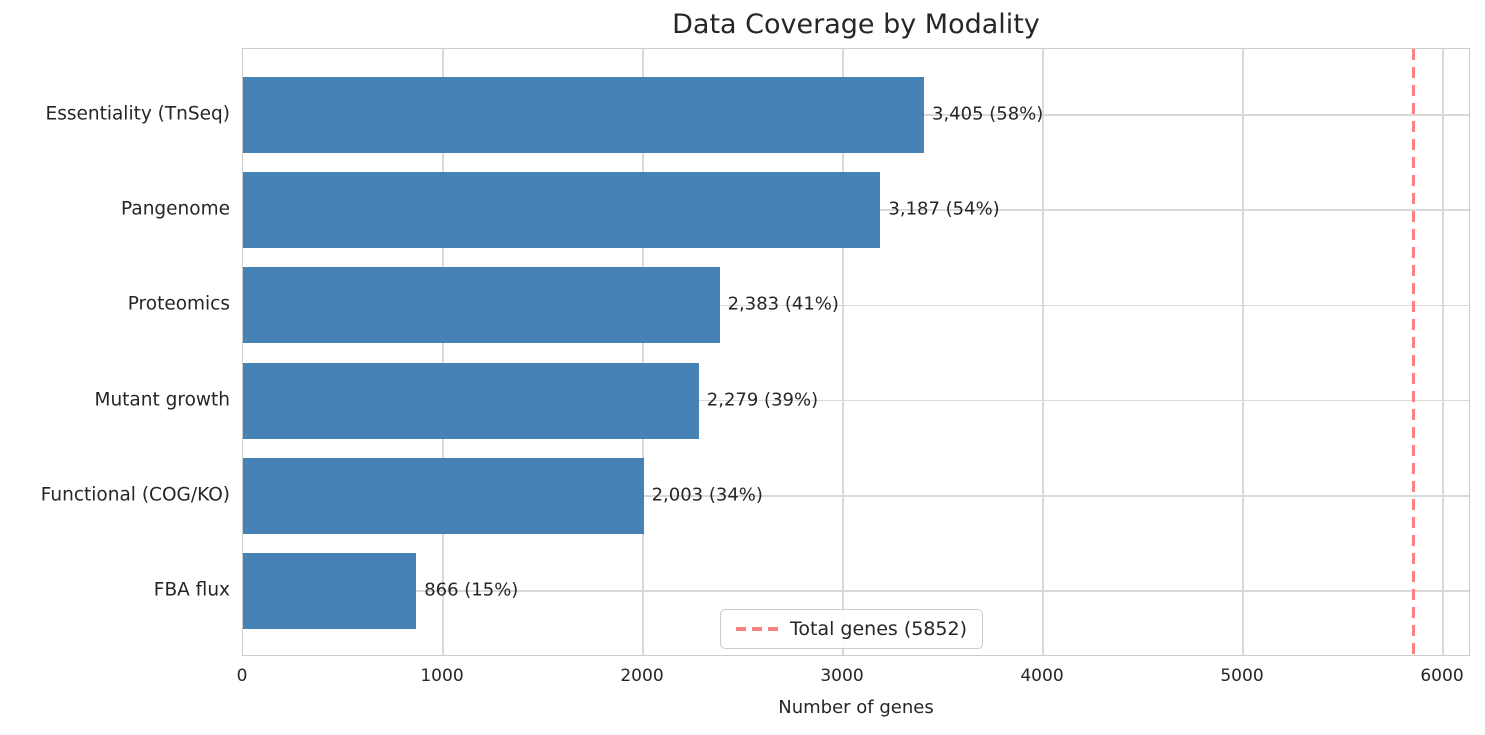  Describe the element at coordinates (442, 676) in the screenshot. I see `x-tick-label: 1000` at that location.